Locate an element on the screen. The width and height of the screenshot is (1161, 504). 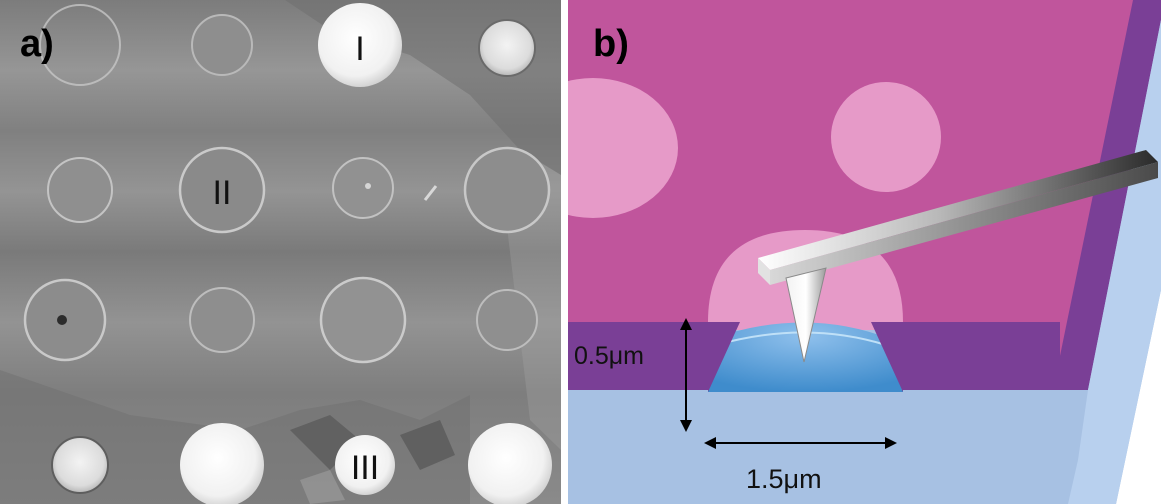
substrate-side-face is located at coordinates (1114, 262).